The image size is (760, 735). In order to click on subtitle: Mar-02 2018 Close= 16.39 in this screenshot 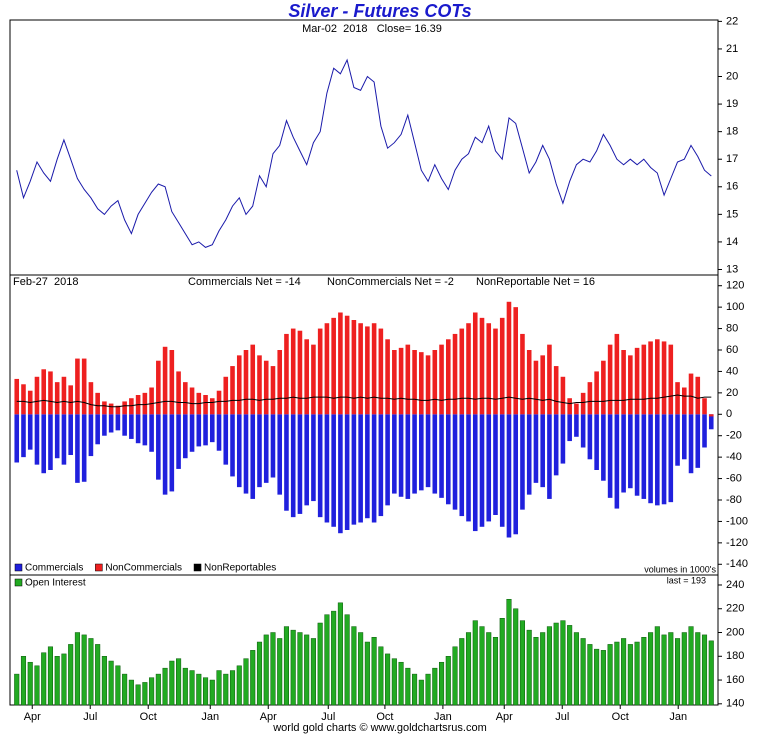, I will do `click(372, 29)`.